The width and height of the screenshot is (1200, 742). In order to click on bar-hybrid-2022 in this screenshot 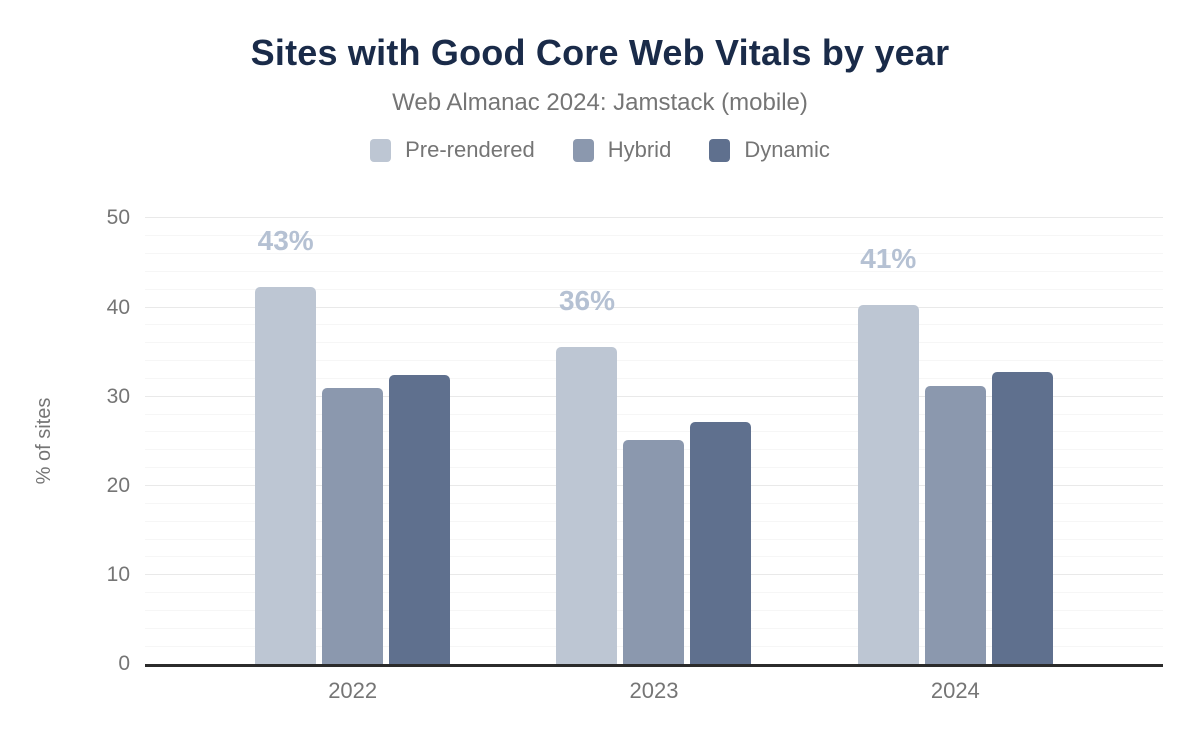, I will do `click(353, 526)`.